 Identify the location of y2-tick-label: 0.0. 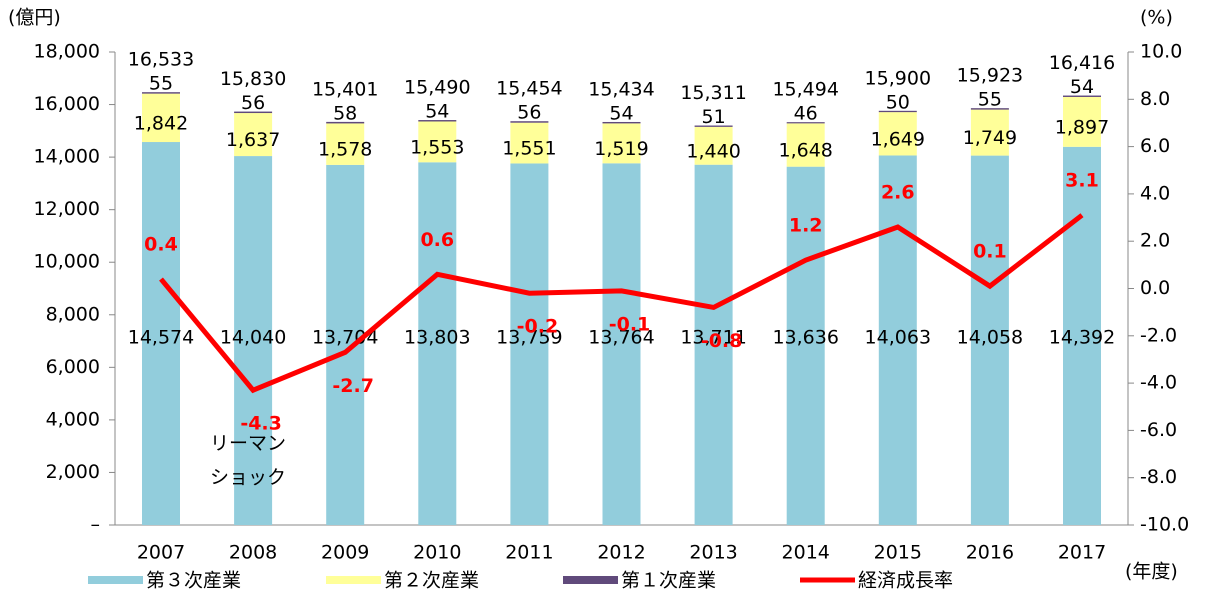
(1155, 288).